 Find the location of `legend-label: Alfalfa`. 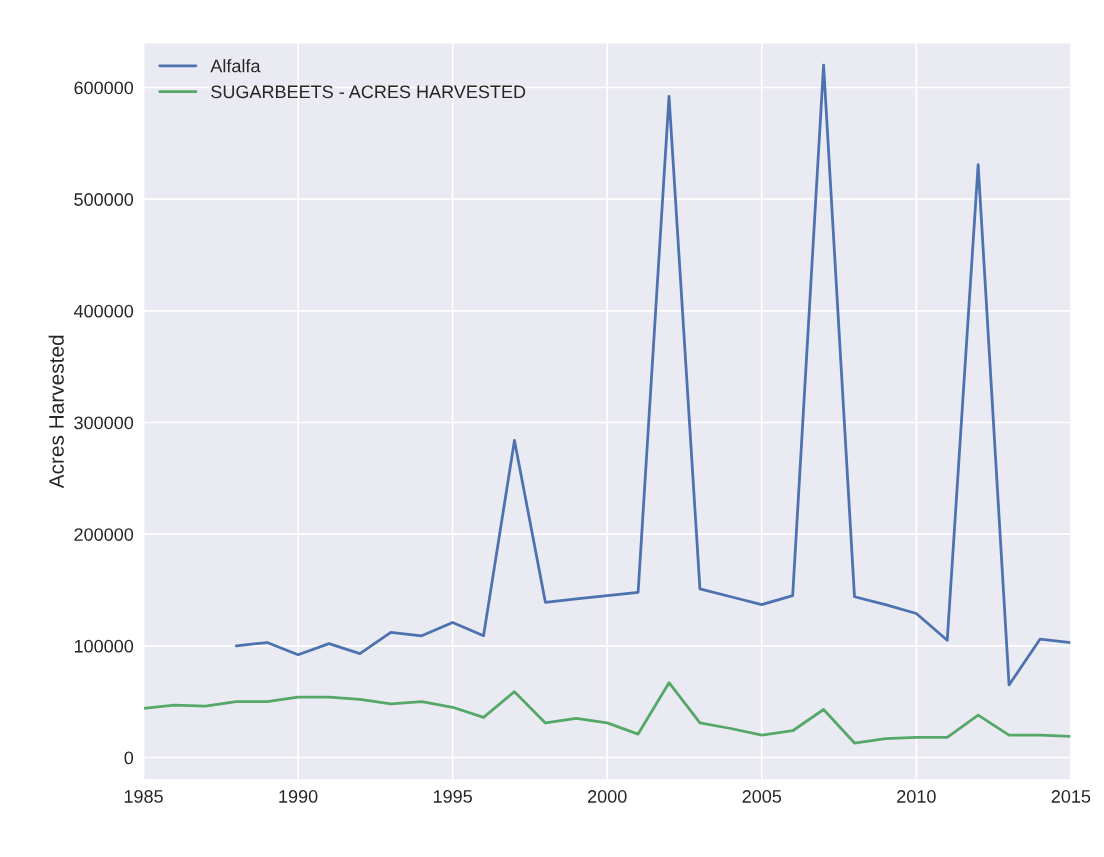

legend-label: Alfalfa is located at coordinates (235, 66).